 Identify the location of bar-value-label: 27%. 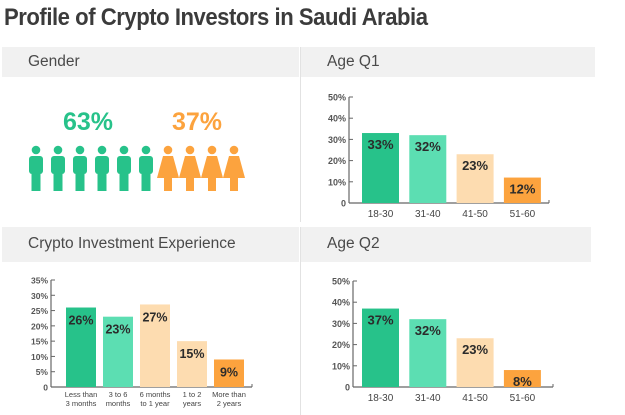
(154, 317).